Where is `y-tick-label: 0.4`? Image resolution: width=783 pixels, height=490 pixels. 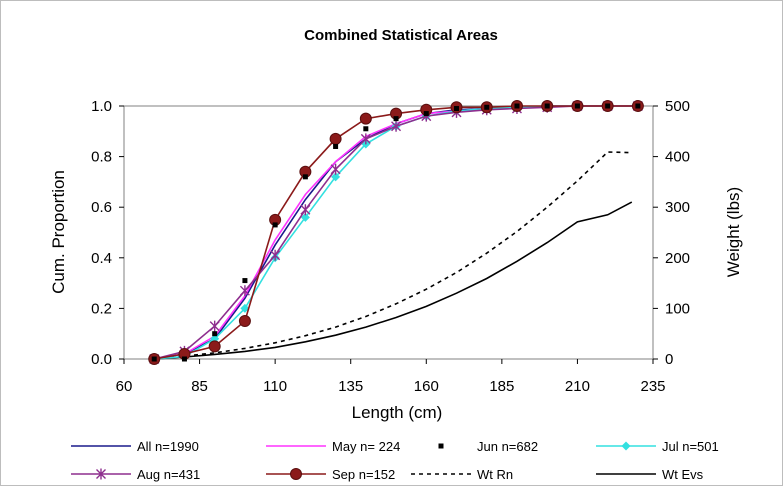
y-tick-label: 0.4 is located at coordinates (101, 258).